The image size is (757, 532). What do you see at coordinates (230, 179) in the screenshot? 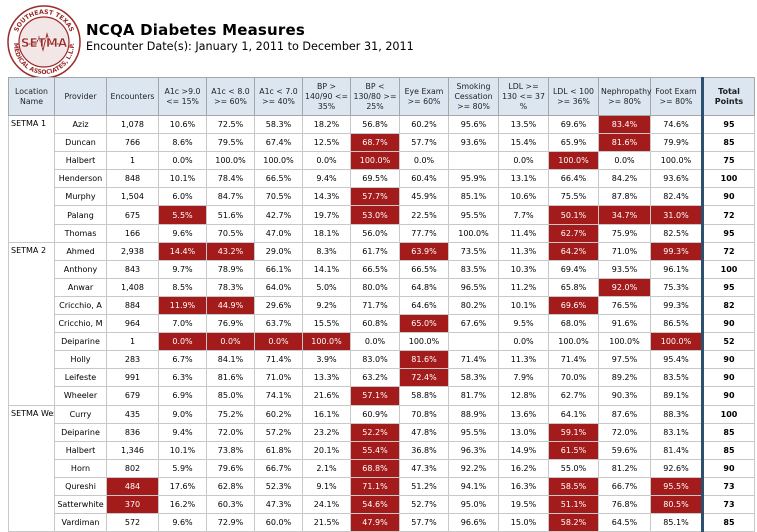
I see `measure-cell: 78.4%` at bounding box center [230, 179].